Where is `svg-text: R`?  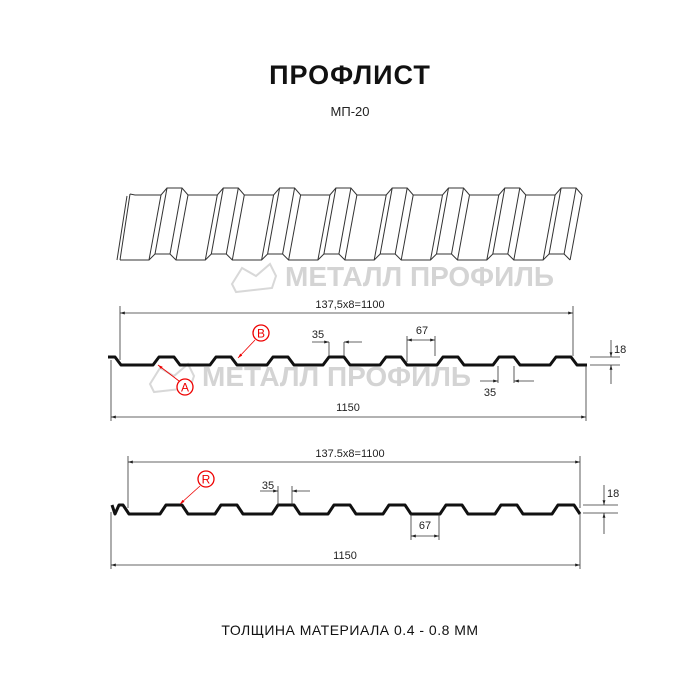
svg-text: R is located at coordinates (206, 480).